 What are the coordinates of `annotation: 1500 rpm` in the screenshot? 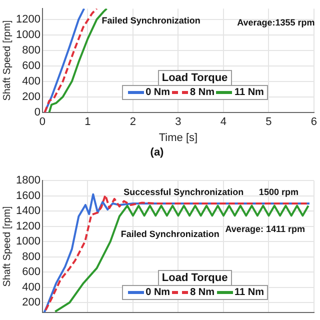 It's located at (278, 191).